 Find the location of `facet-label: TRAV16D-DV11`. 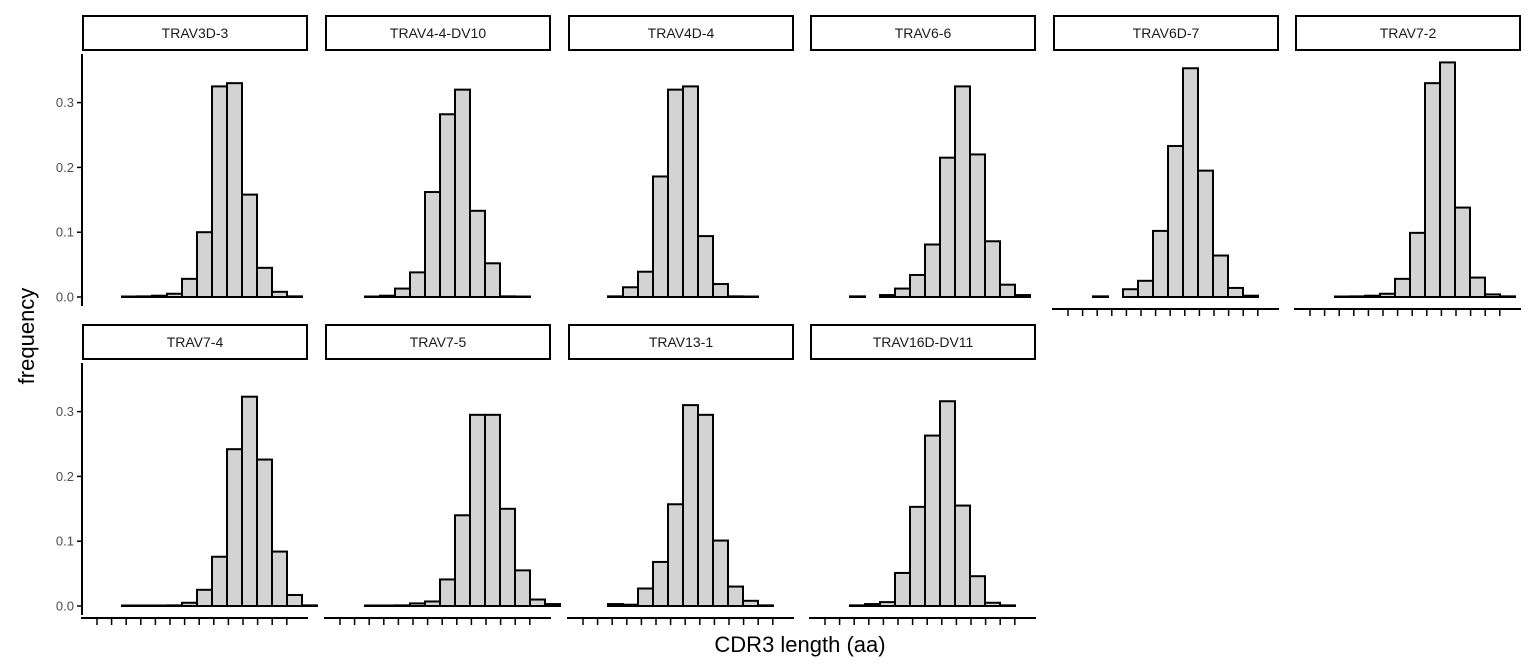

facet-label: TRAV16D-DV11 is located at coordinates (923, 342).